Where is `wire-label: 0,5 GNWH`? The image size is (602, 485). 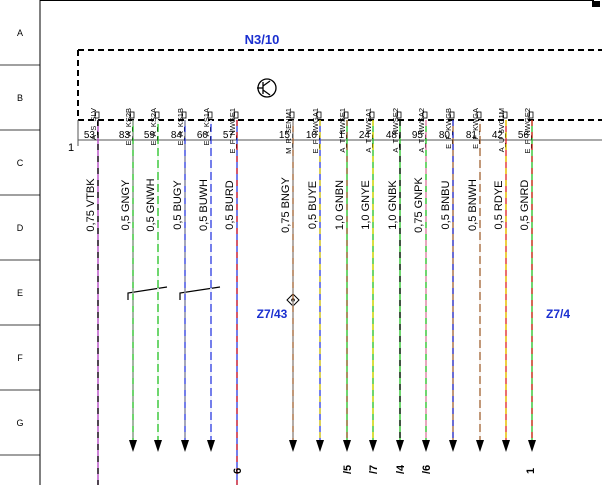 wire-label: 0,5 GNWH is located at coordinates (151, 204).